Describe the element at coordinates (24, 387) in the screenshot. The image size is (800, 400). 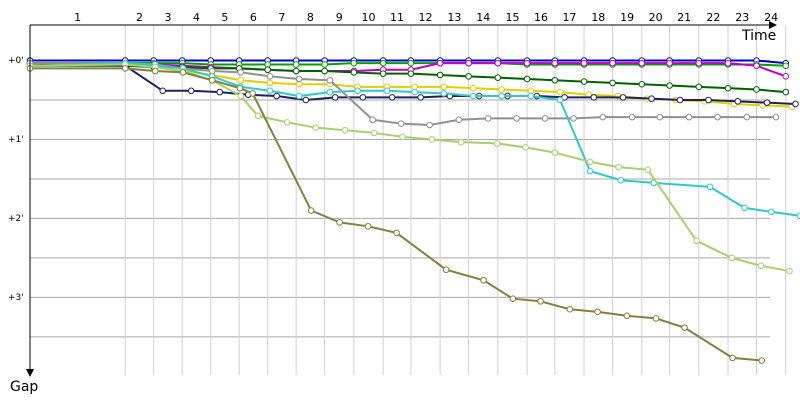
I see `y-axis-label: Gap` at that location.